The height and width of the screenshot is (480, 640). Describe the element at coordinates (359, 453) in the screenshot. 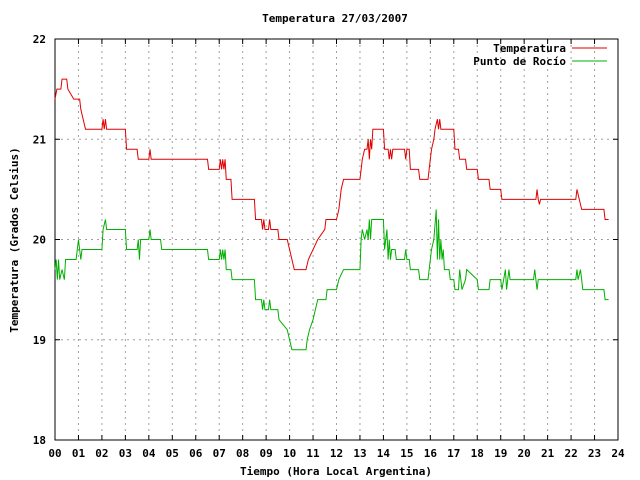

I see `x-tick-label: 13` at that location.